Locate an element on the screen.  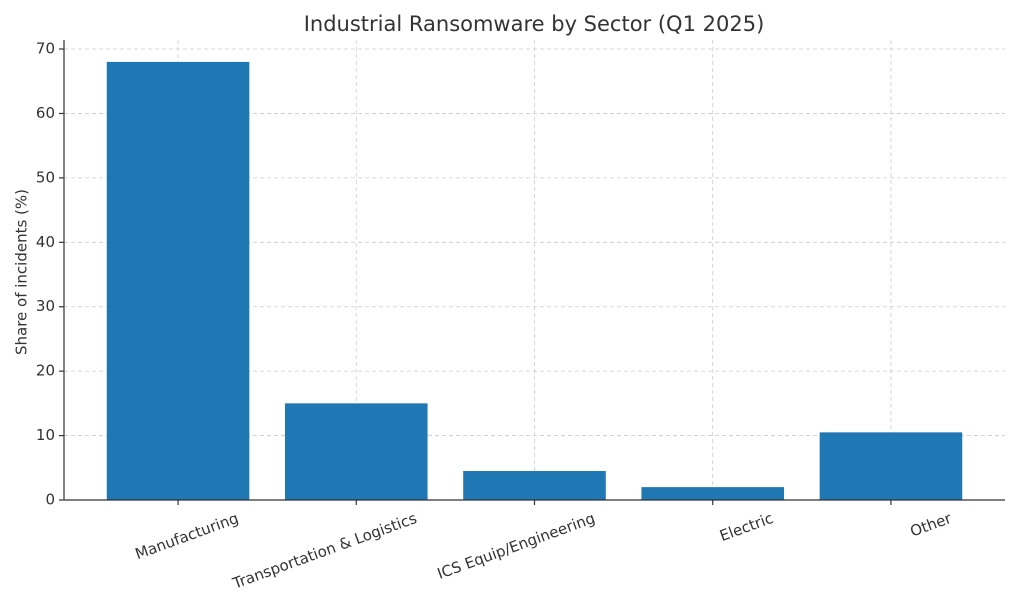
y-tick-label: 70 is located at coordinates (45, 49).